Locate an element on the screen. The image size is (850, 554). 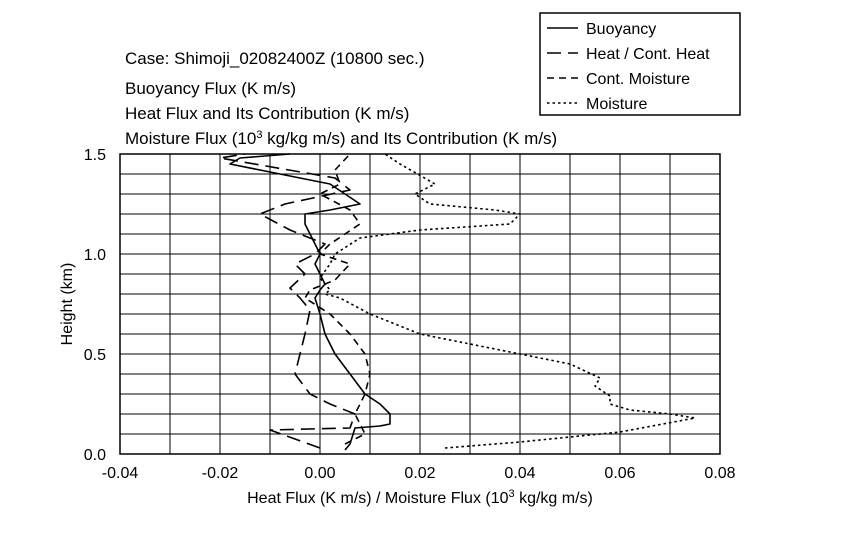
y-tick-label: 1.5 is located at coordinates (95, 155).